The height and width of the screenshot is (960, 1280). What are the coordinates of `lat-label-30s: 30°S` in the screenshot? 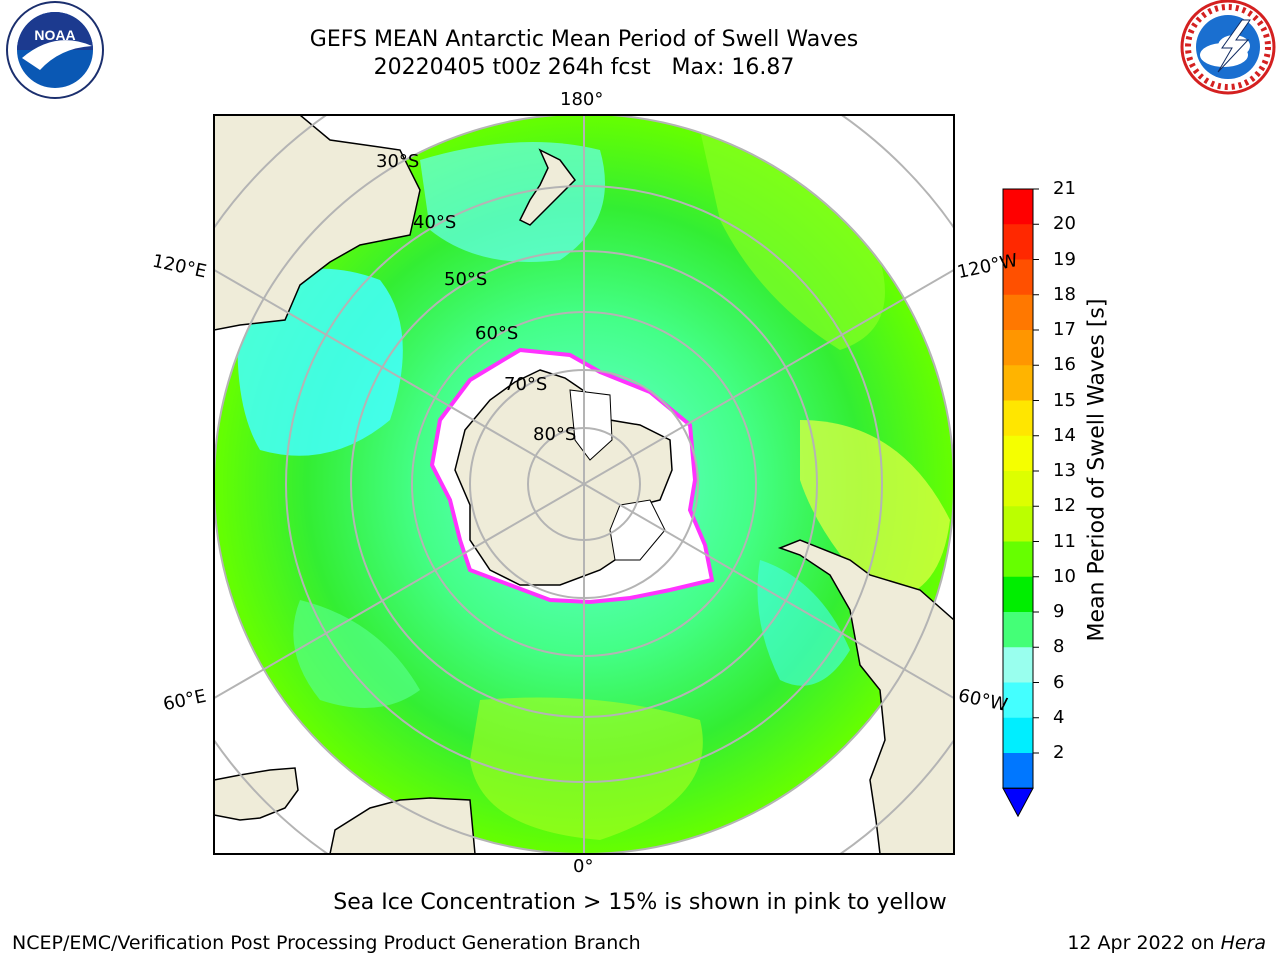 It's located at (398, 161).